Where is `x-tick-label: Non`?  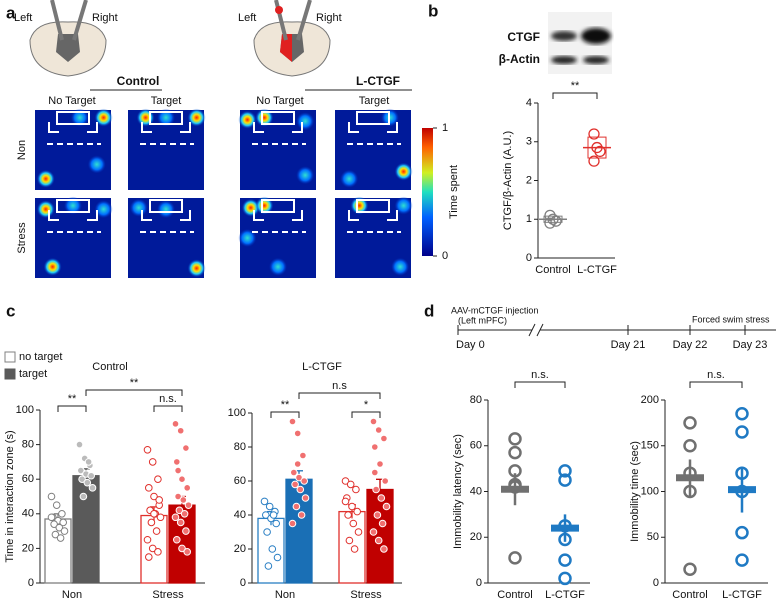 x-tick-label: Non is located at coordinates (72, 594).